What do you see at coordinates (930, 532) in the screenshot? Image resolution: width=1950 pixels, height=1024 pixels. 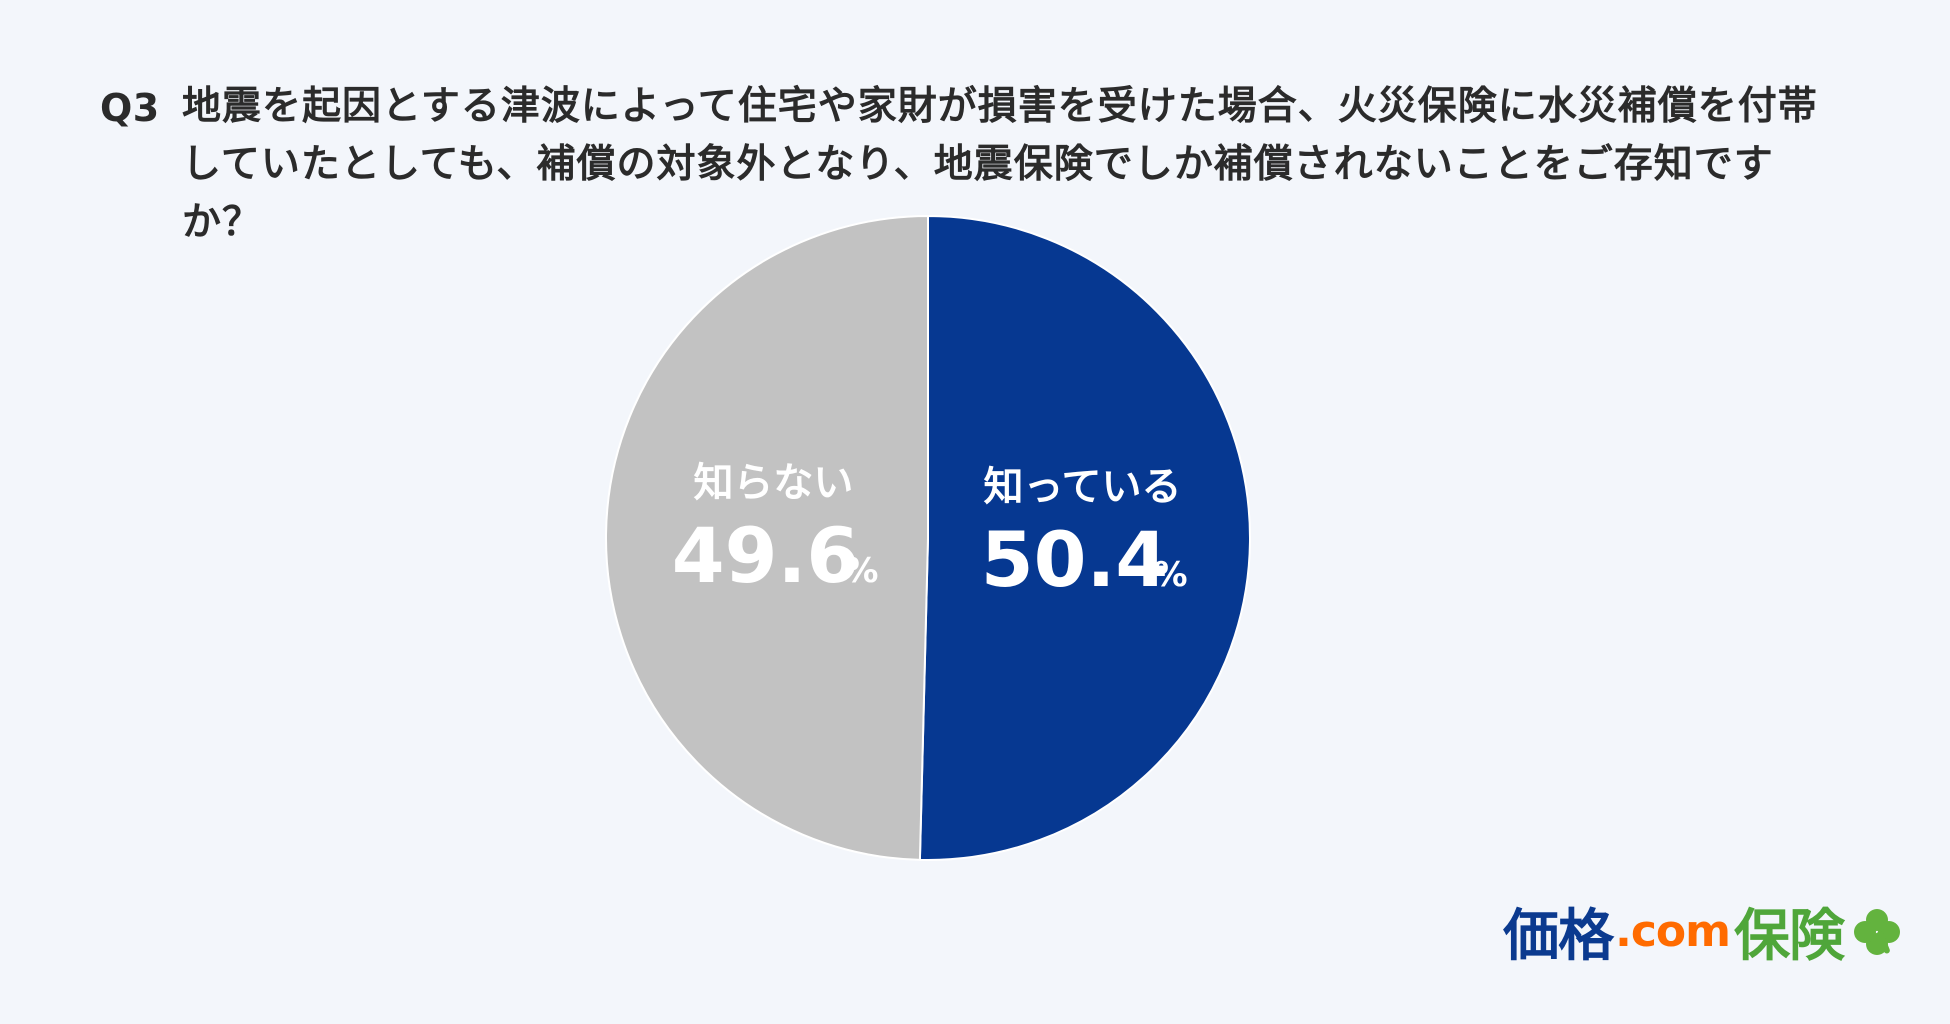 I see `pie-labels: 知っている 50.4% 知らない 49.6%` at bounding box center [930, 532].